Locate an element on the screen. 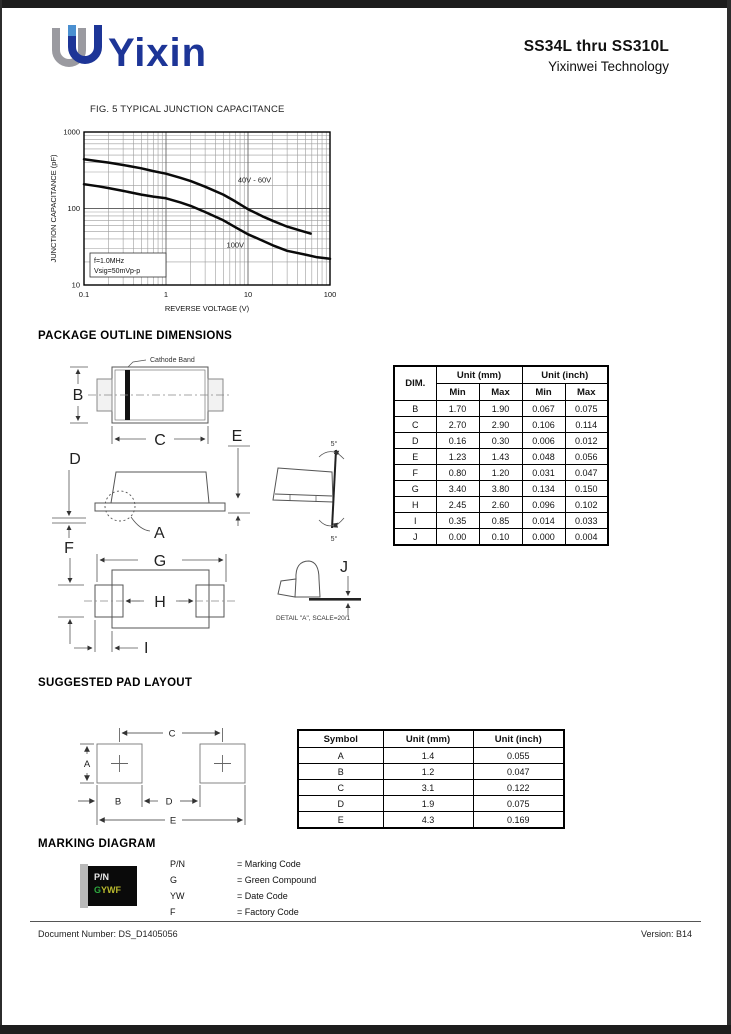 This screenshot has height=1034, width=731. dimension-cell: G is located at coordinates (415, 488).